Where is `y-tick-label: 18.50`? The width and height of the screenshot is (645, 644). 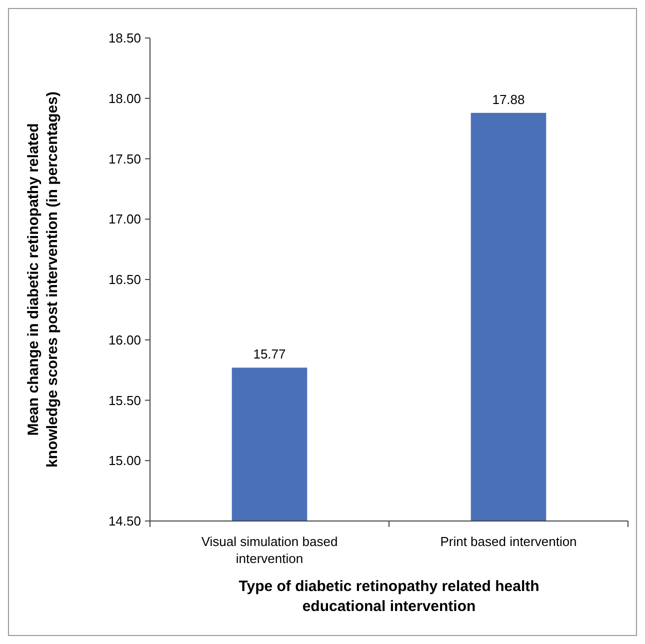
y-tick-label: 18.50 is located at coordinates (124, 38).